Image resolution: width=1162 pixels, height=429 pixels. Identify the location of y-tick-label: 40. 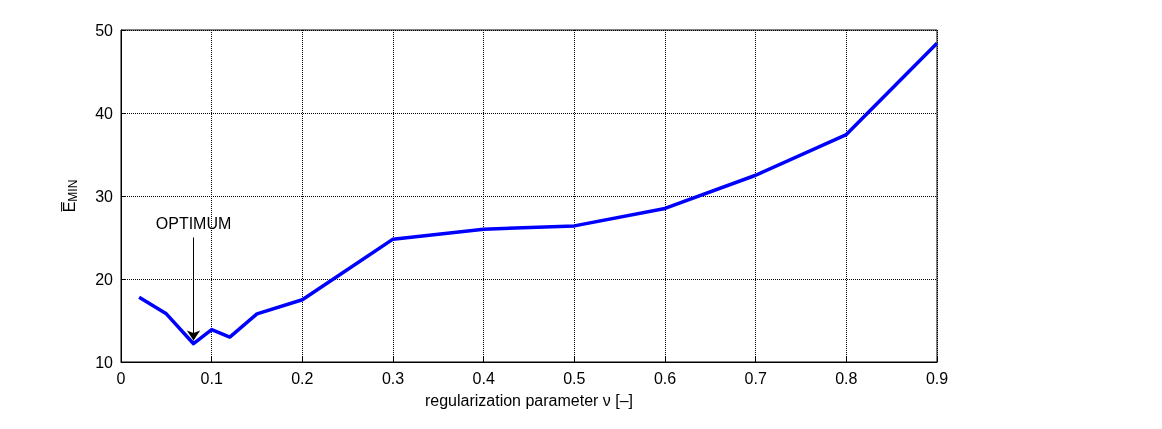
(104, 113).